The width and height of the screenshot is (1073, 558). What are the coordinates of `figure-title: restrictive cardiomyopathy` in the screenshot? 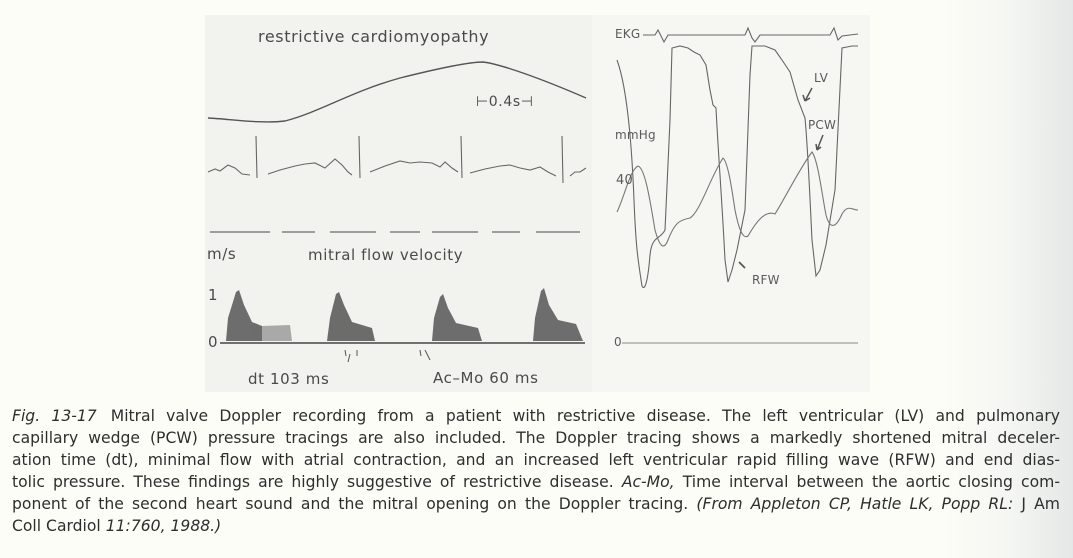 It's located at (374, 36).